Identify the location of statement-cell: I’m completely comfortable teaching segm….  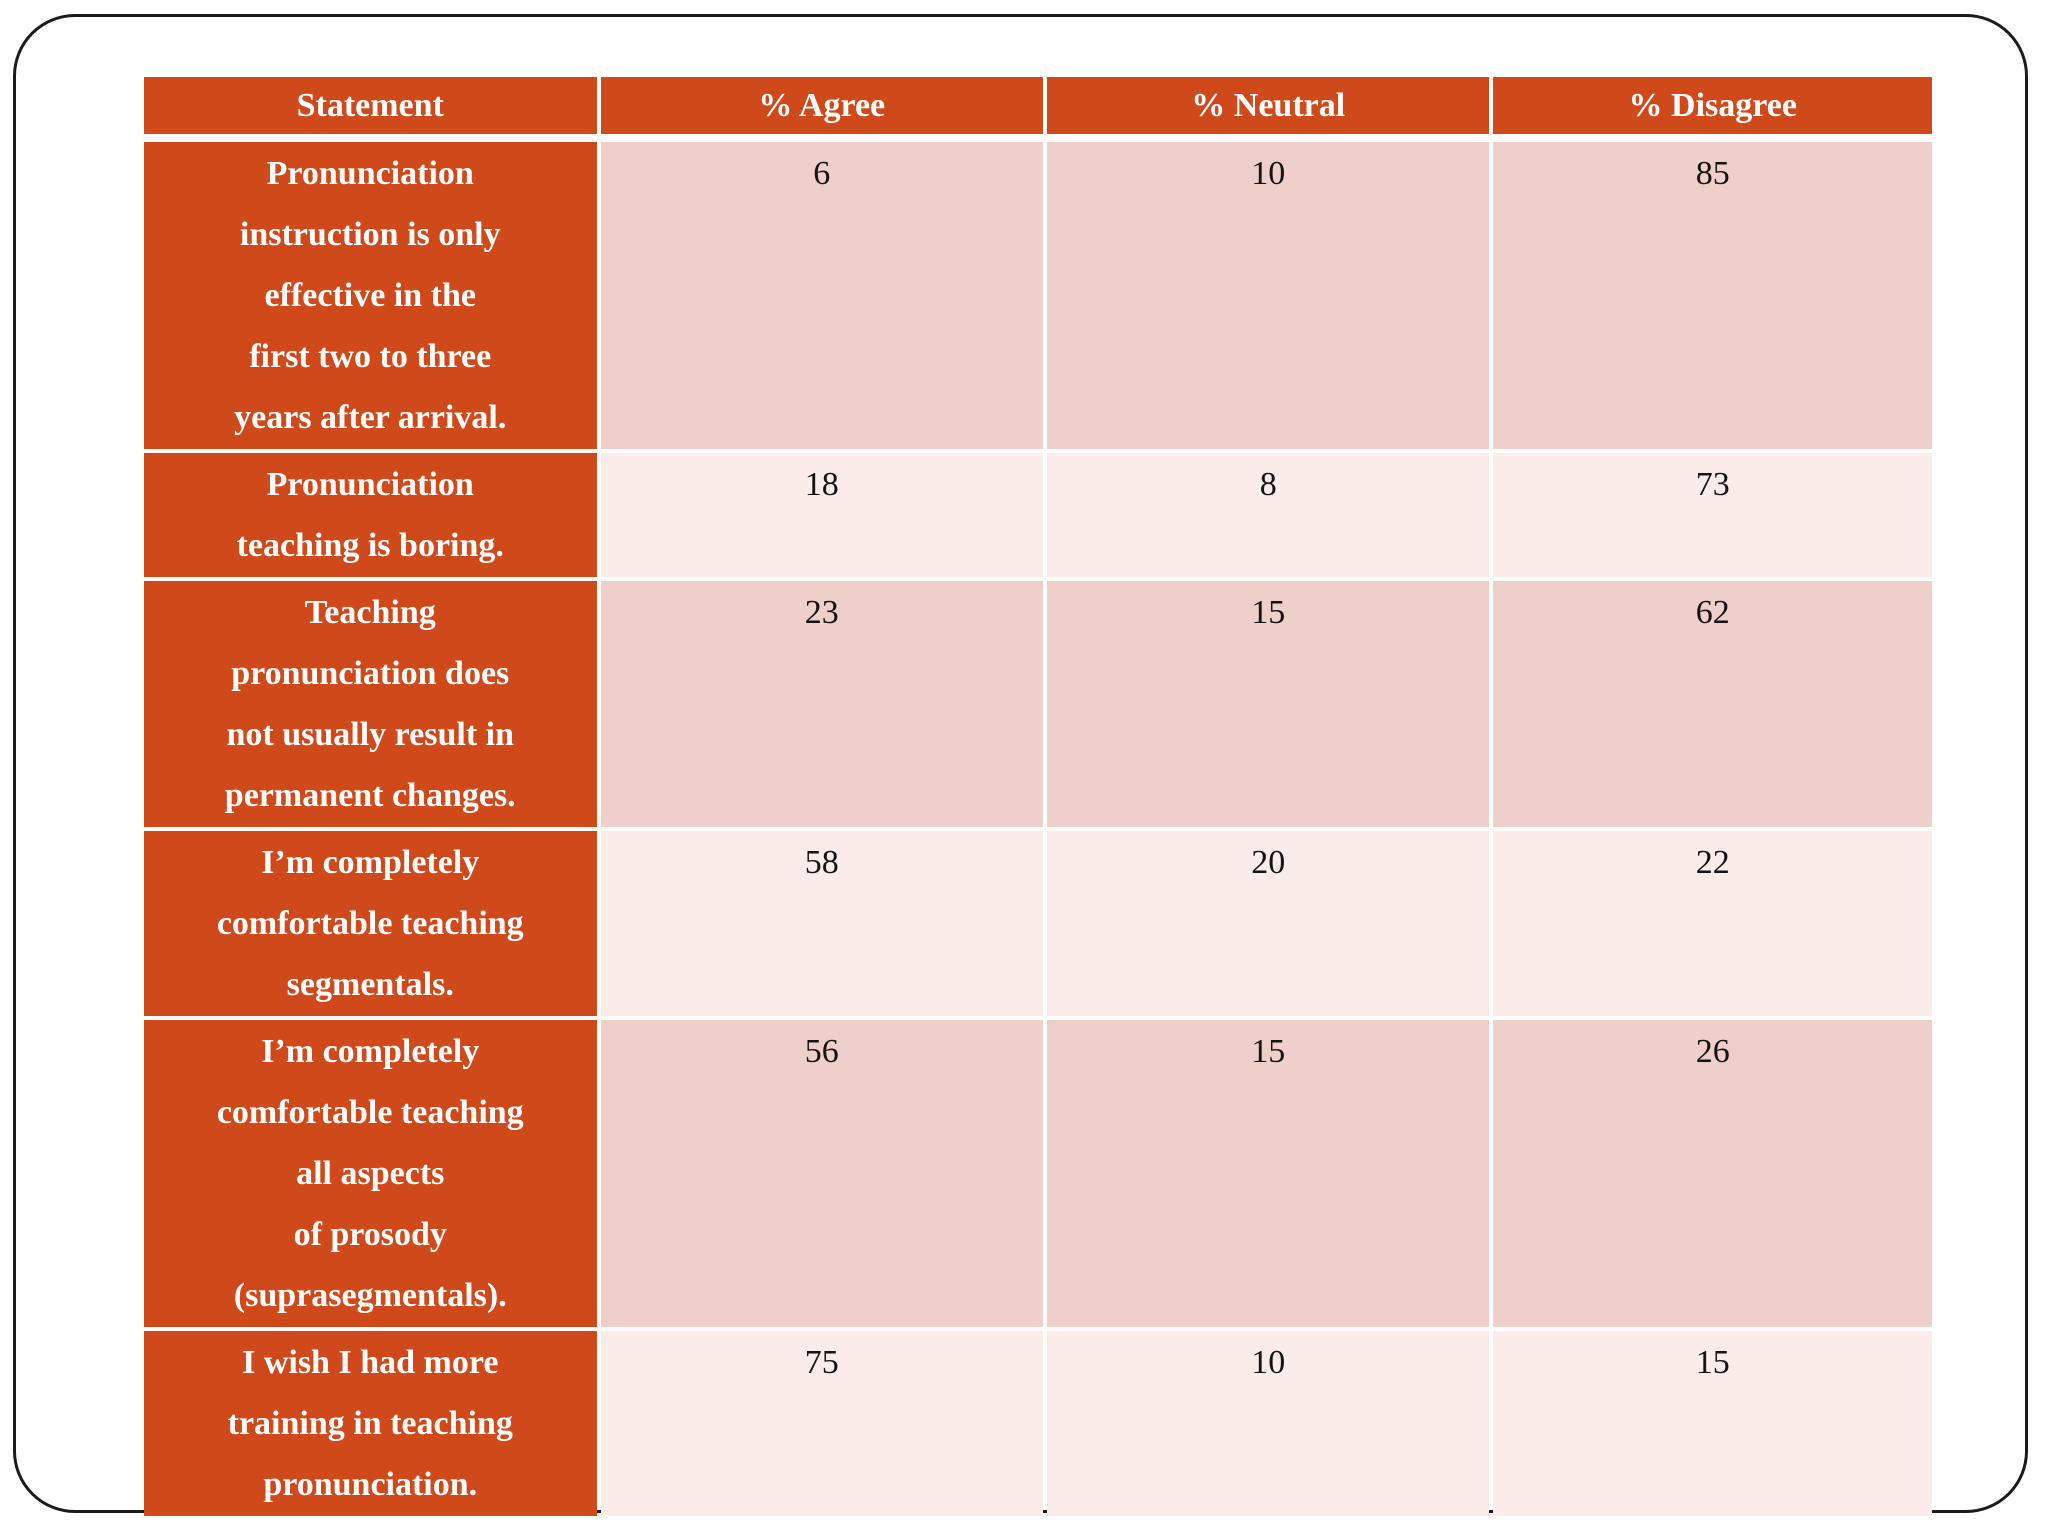
(370, 923).